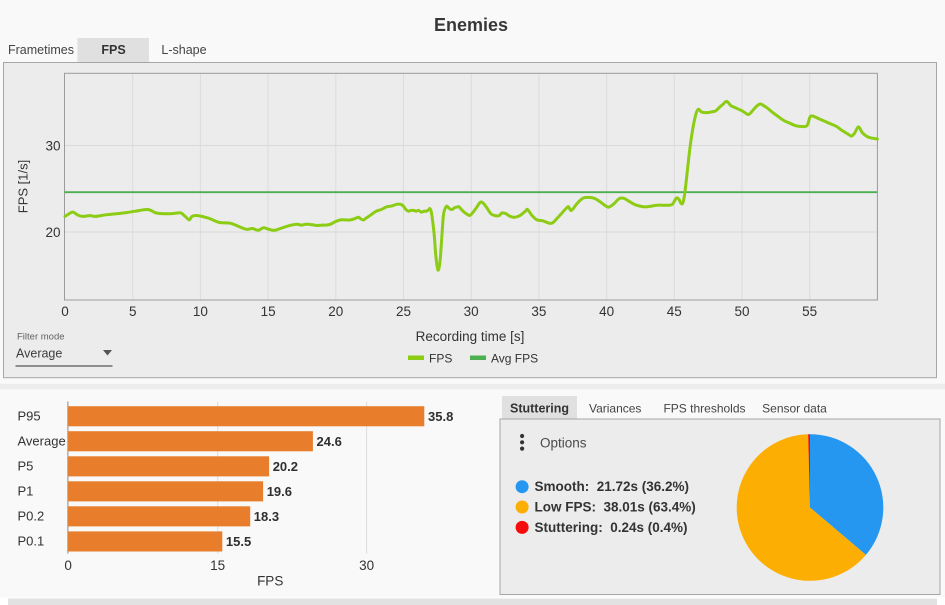 Image resolution: width=945 pixels, height=605 pixels. Describe the element at coordinates (285, 466) in the screenshot. I see `svg-text: 20.2` at that location.